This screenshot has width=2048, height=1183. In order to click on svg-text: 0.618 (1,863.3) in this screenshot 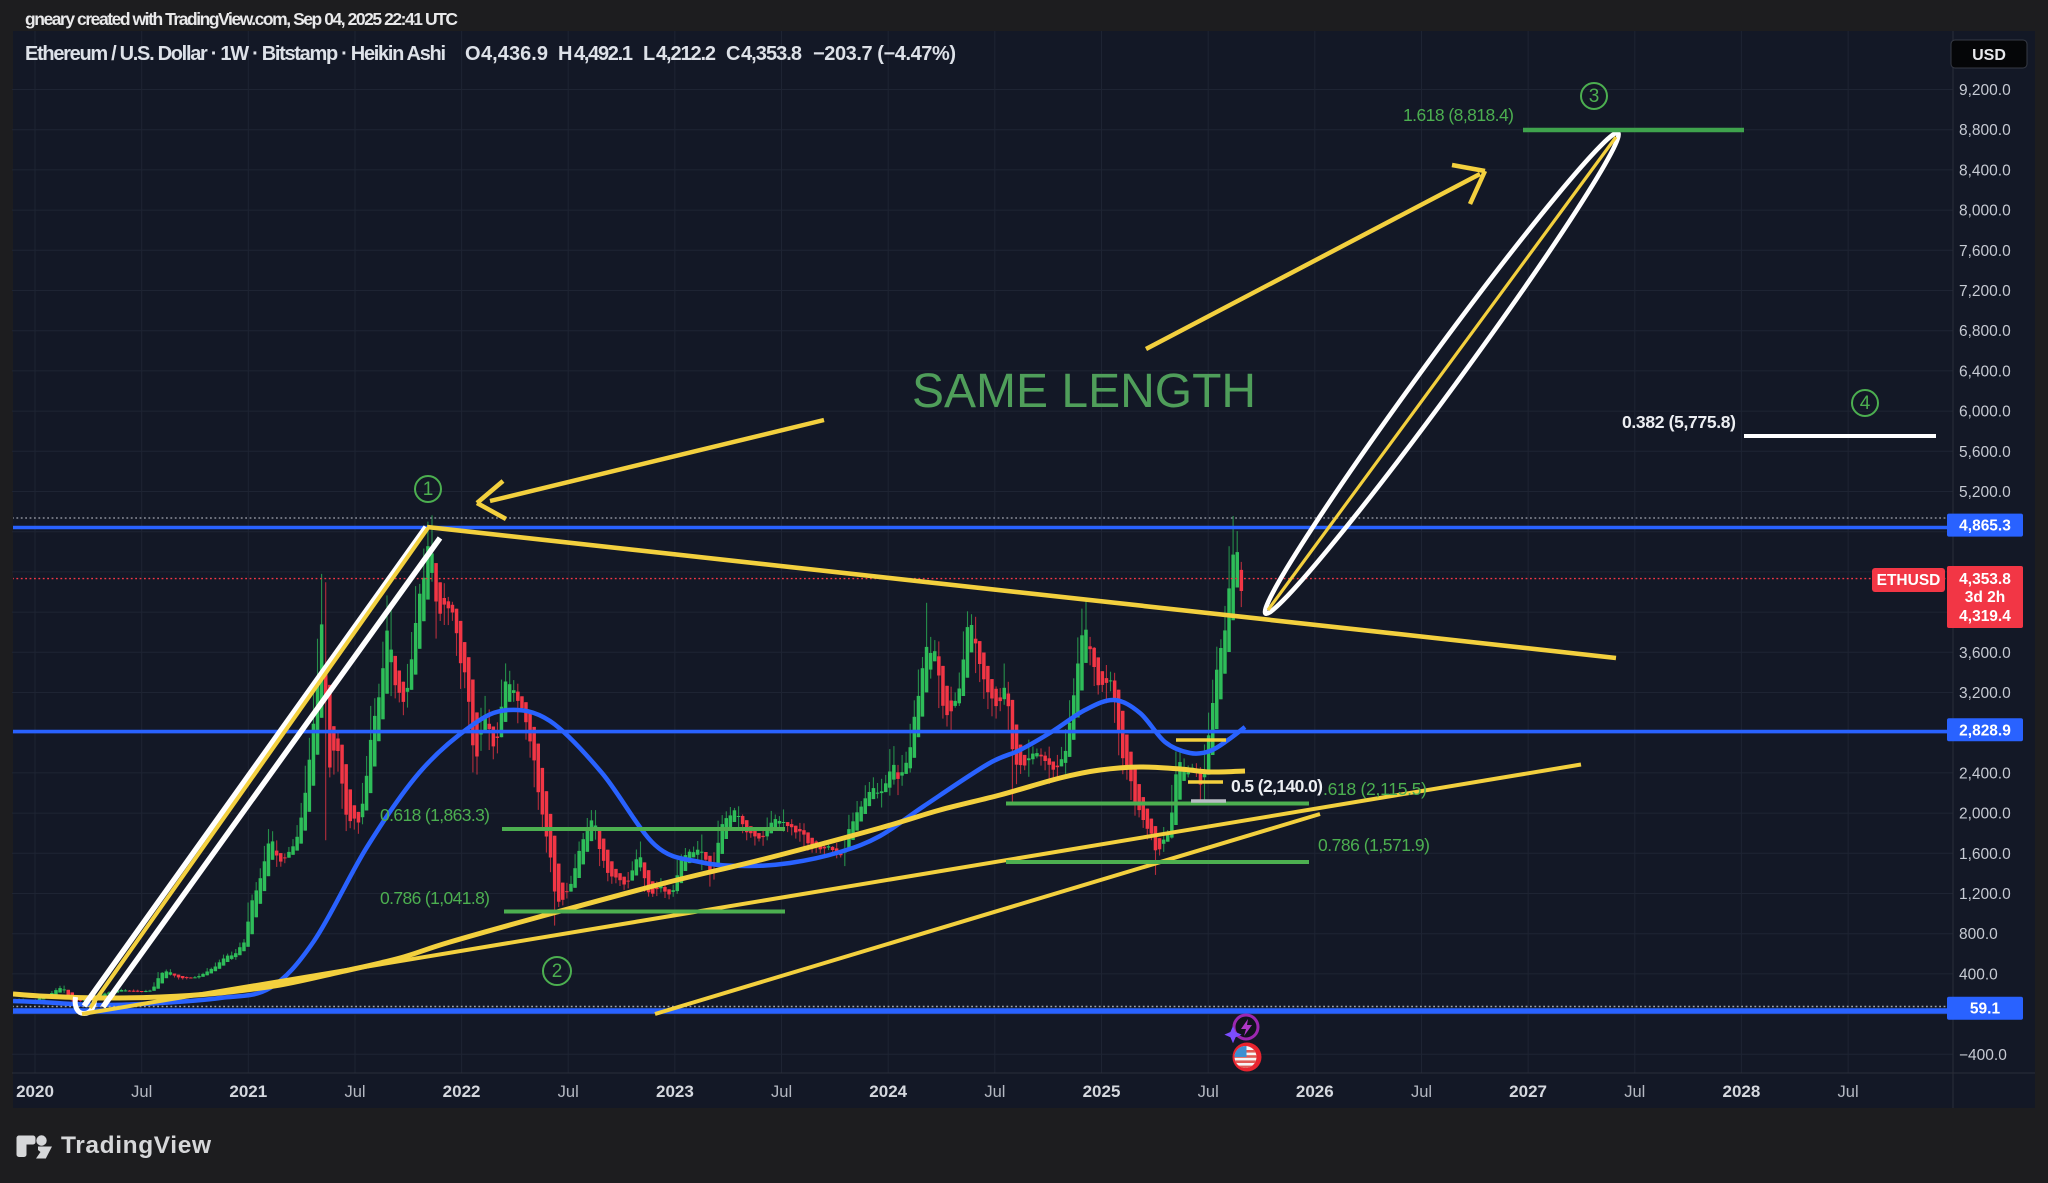, I will do `click(435, 815)`.